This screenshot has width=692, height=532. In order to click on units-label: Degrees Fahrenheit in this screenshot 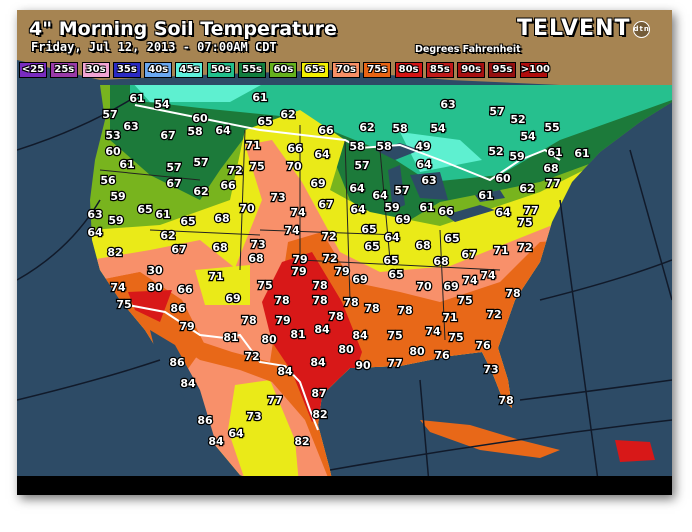, I will do `click(468, 49)`.